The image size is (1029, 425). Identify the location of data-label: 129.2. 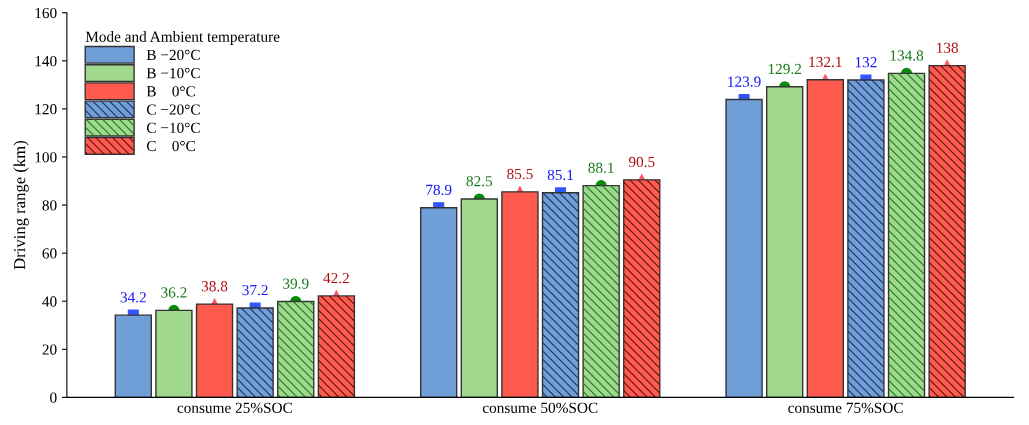
(785, 69).